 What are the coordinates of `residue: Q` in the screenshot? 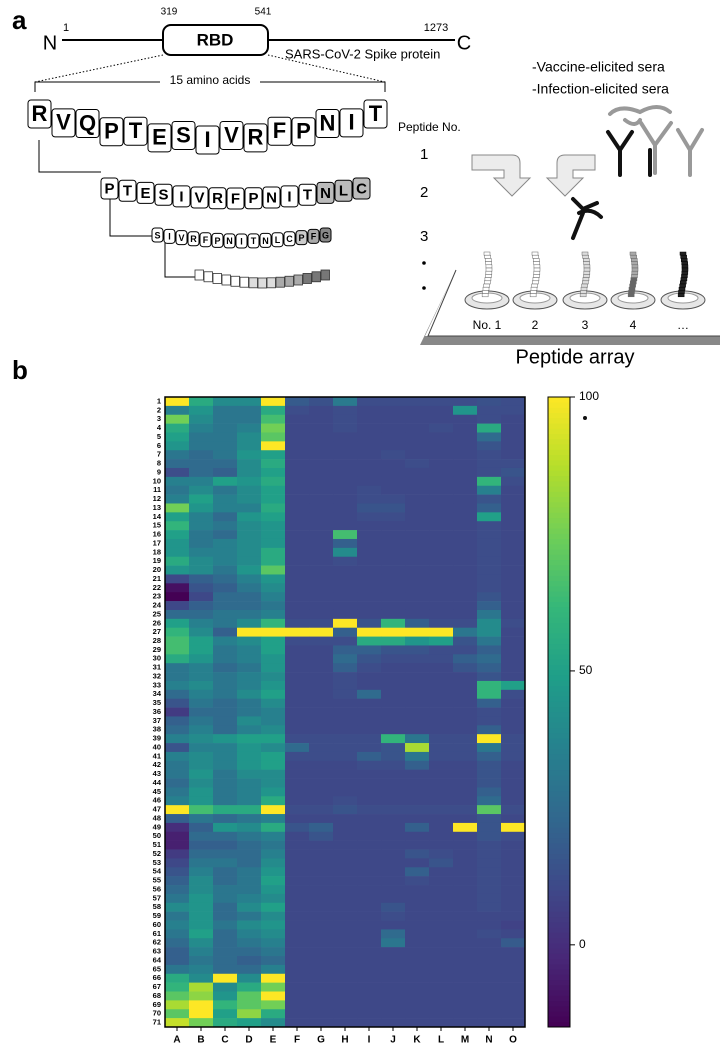 It's located at (87, 122).